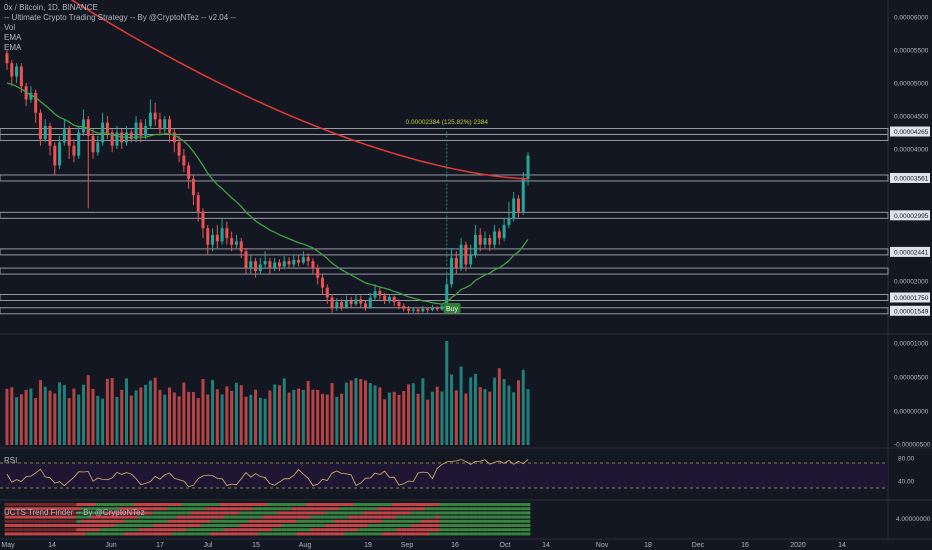  Describe the element at coordinates (13, 37) in the screenshot. I see `indicator-ema-1: EMA` at that location.